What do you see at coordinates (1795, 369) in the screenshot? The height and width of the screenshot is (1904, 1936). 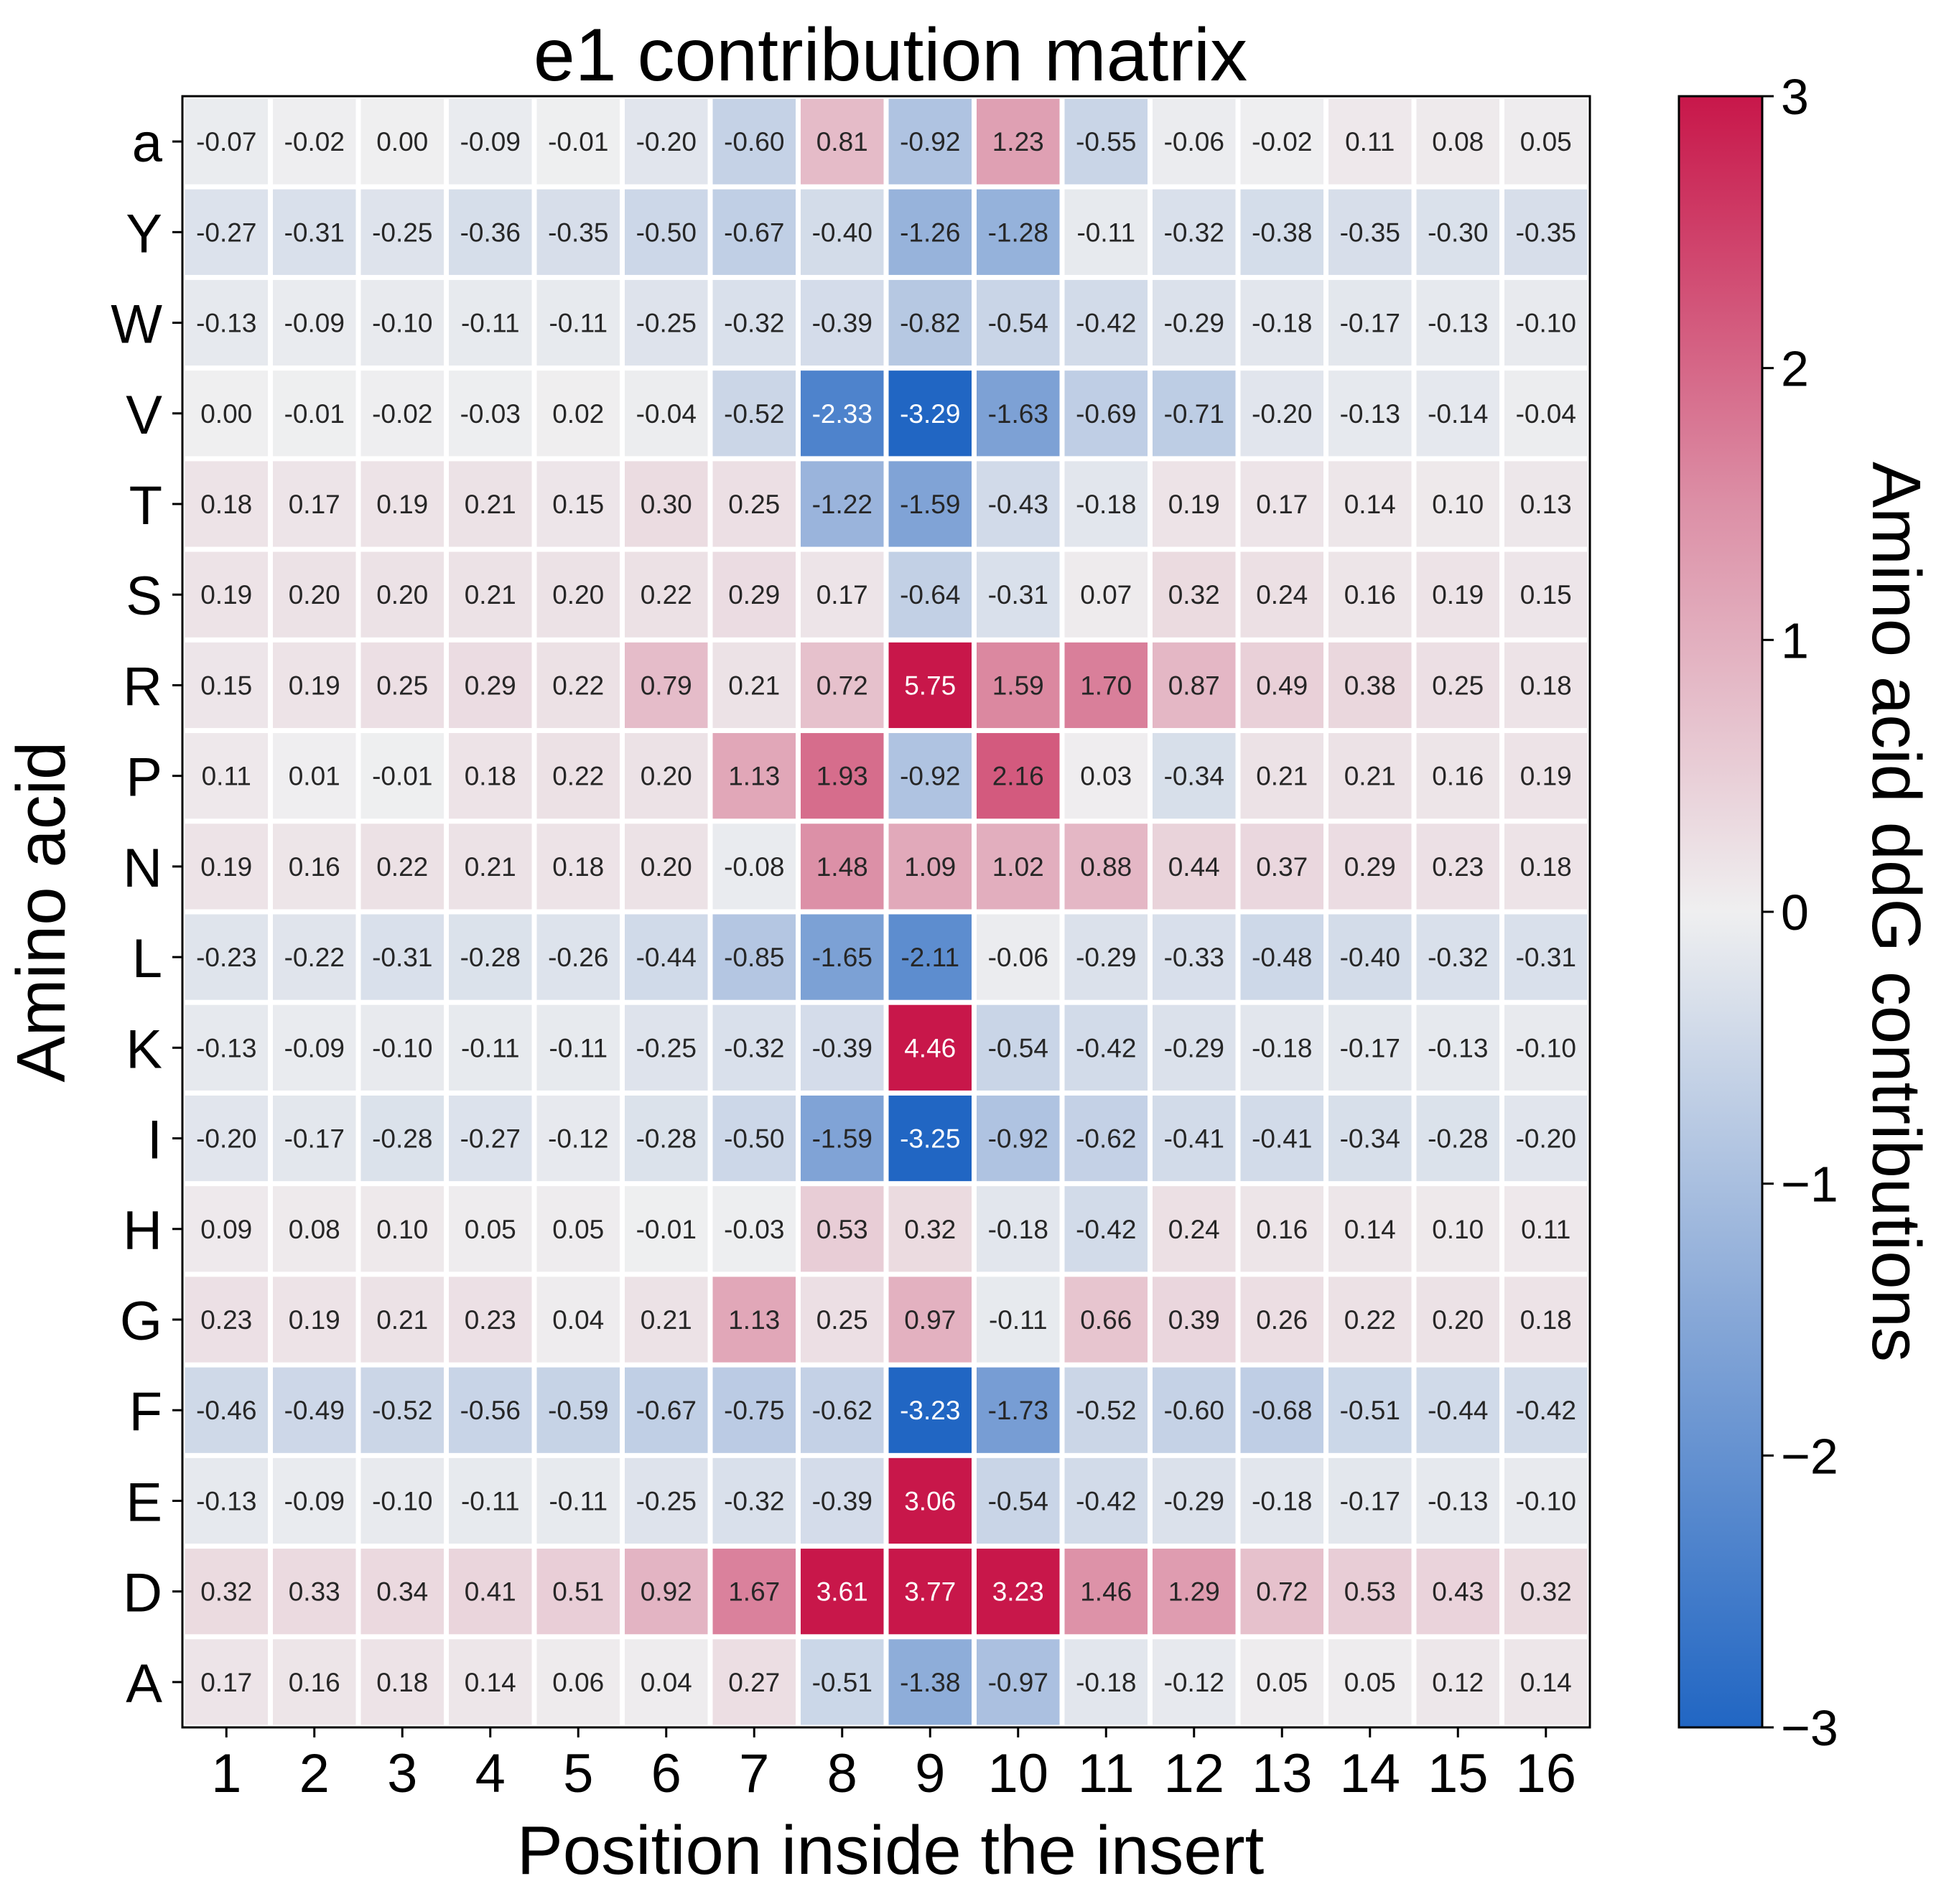 I see `colorbar-tick-label: 2` at bounding box center [1795, 369].